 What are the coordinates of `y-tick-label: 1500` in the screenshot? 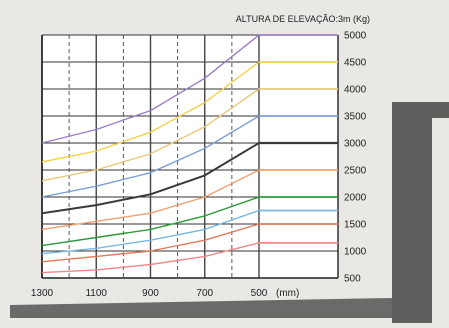 It's located at (355, 225).